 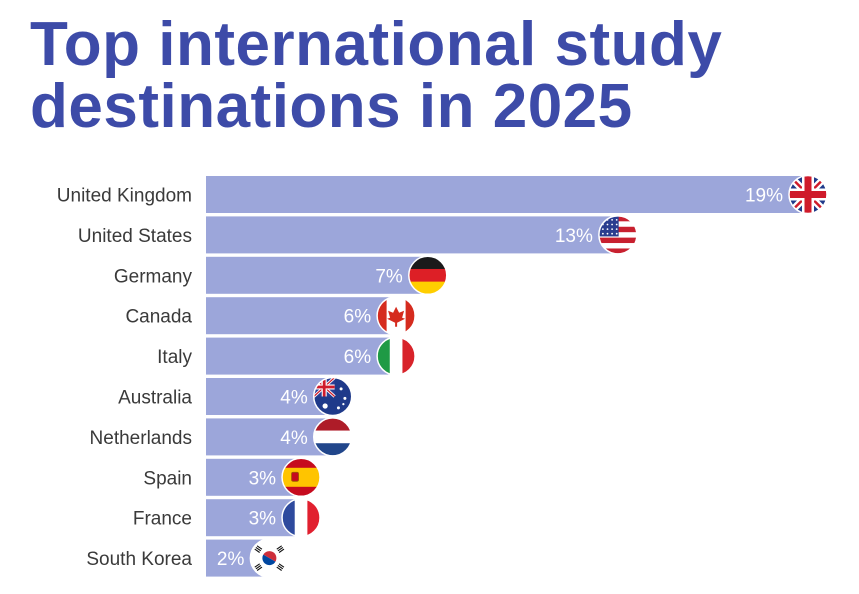 I want to click on france-flag-icon, so click(x=301, y=517).